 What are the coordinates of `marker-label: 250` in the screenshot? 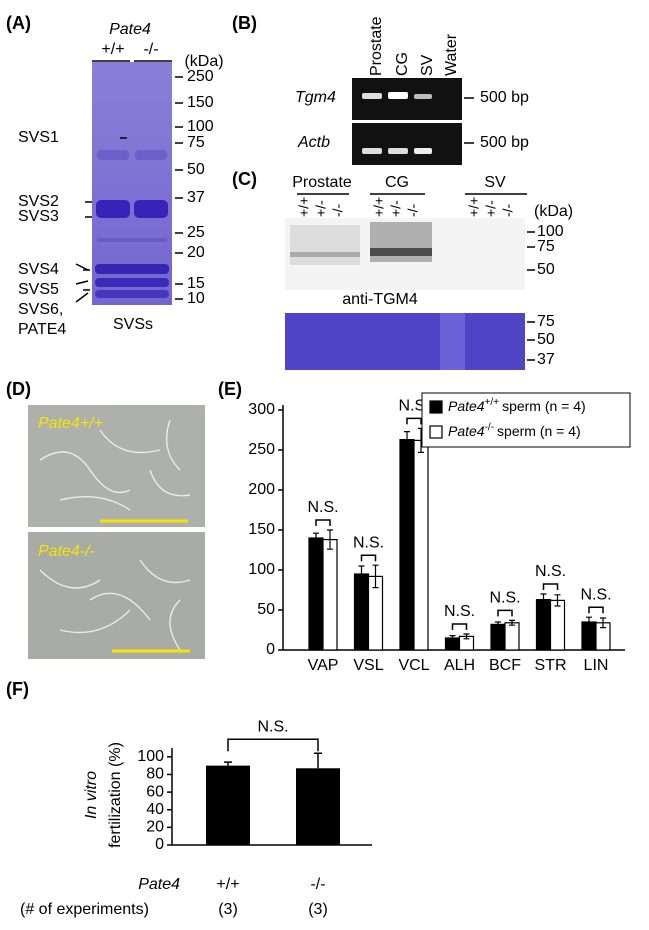 It's located at (200, 76).